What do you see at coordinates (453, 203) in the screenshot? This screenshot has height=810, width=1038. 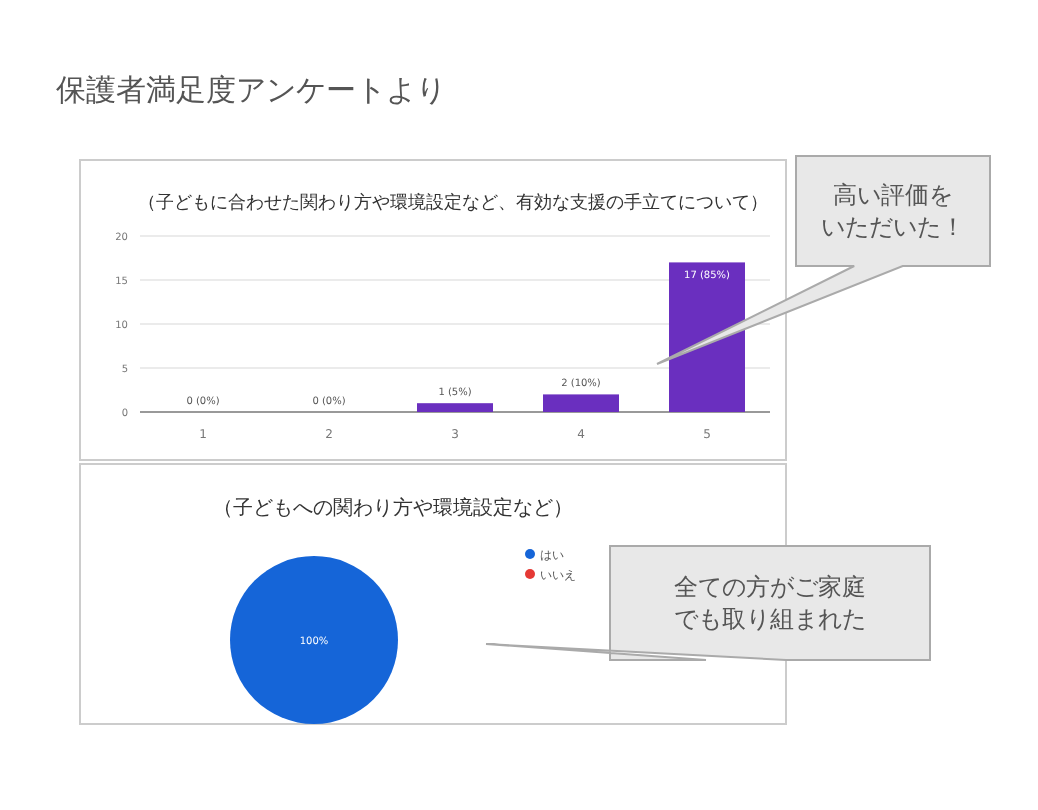 I see `chart-subtitle: （子どもに合わせた関わり方や環境設定など、有効な支援の手立てについて）` at bounding box center [453, 203].